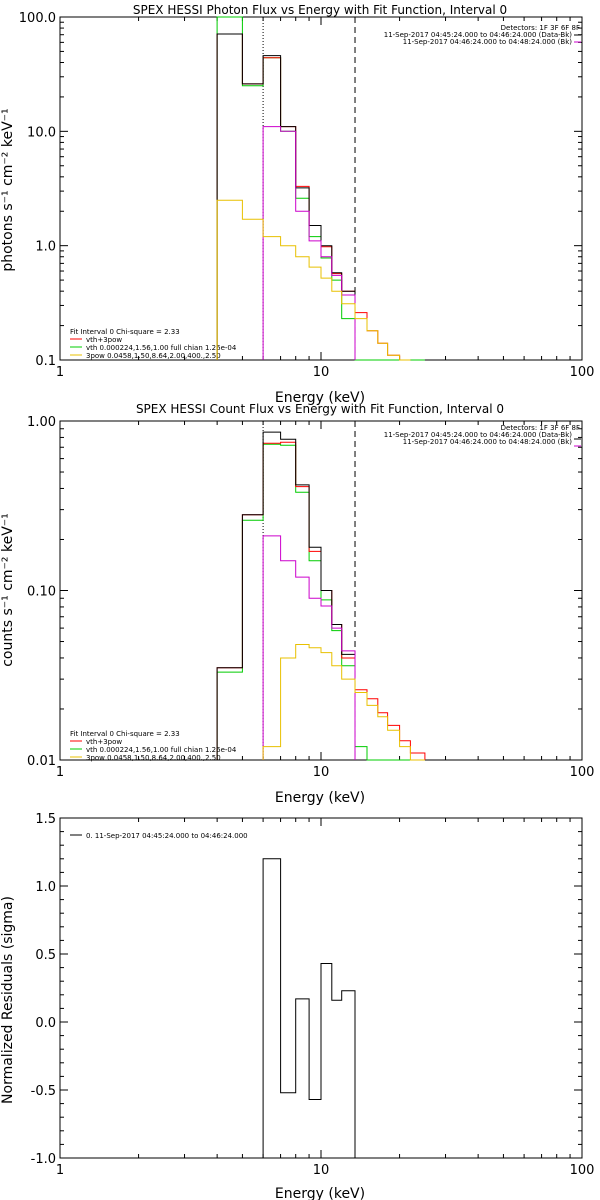  I want to click on y-tick-label: 0.5, so click(45, 955).